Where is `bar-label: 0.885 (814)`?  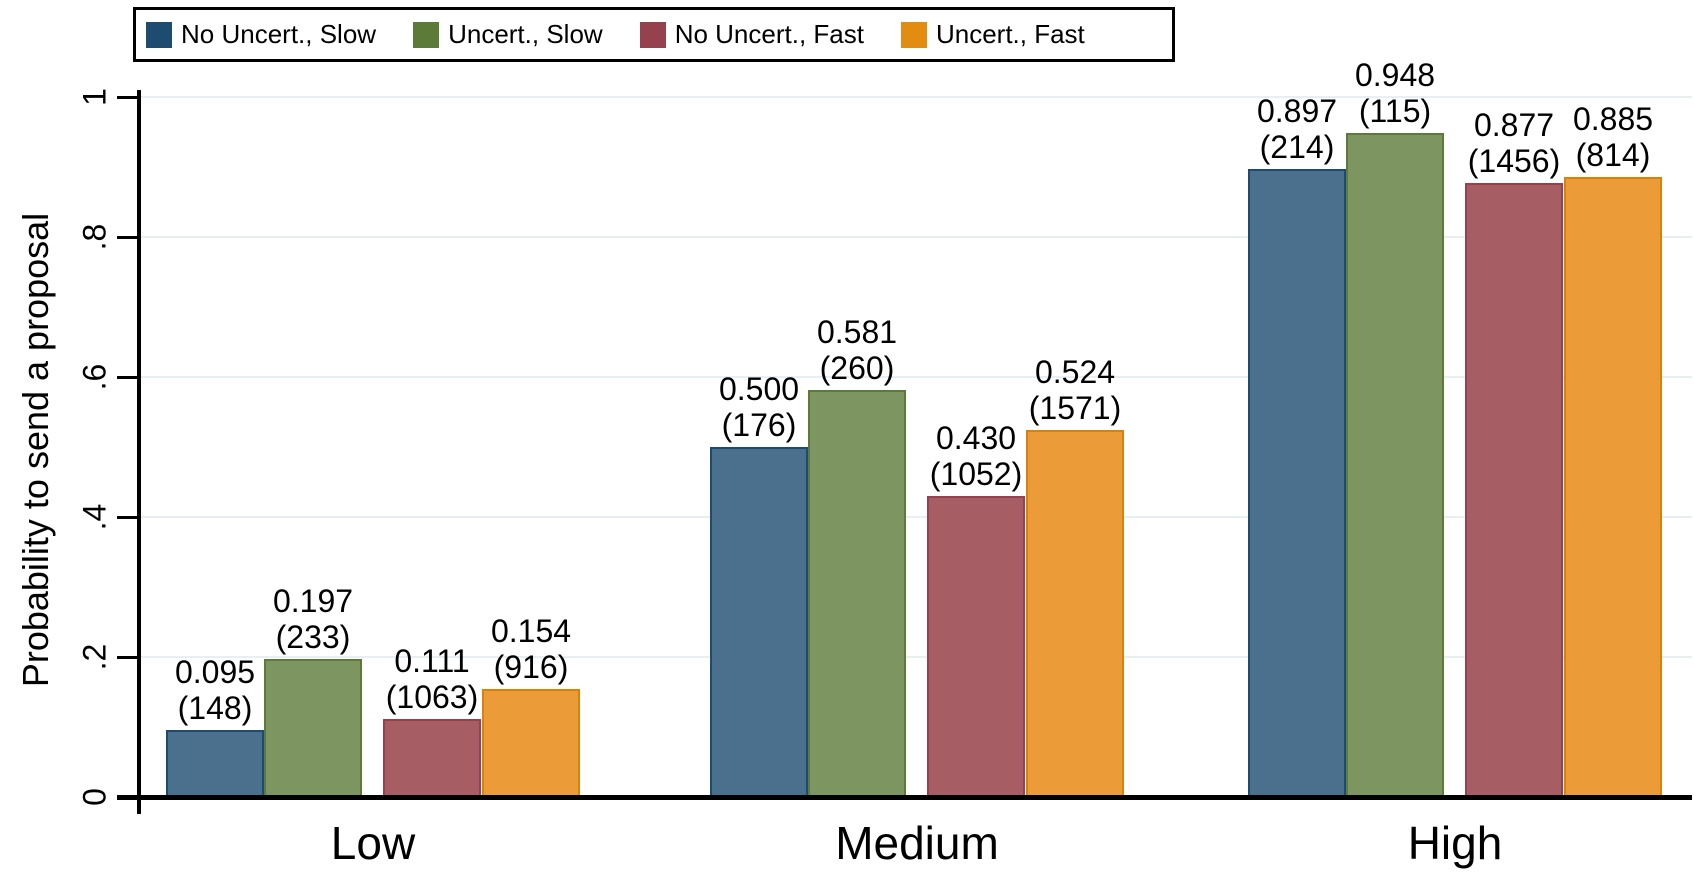 bar-label: 0.885 (814) is located at coordinates (1613, 137).